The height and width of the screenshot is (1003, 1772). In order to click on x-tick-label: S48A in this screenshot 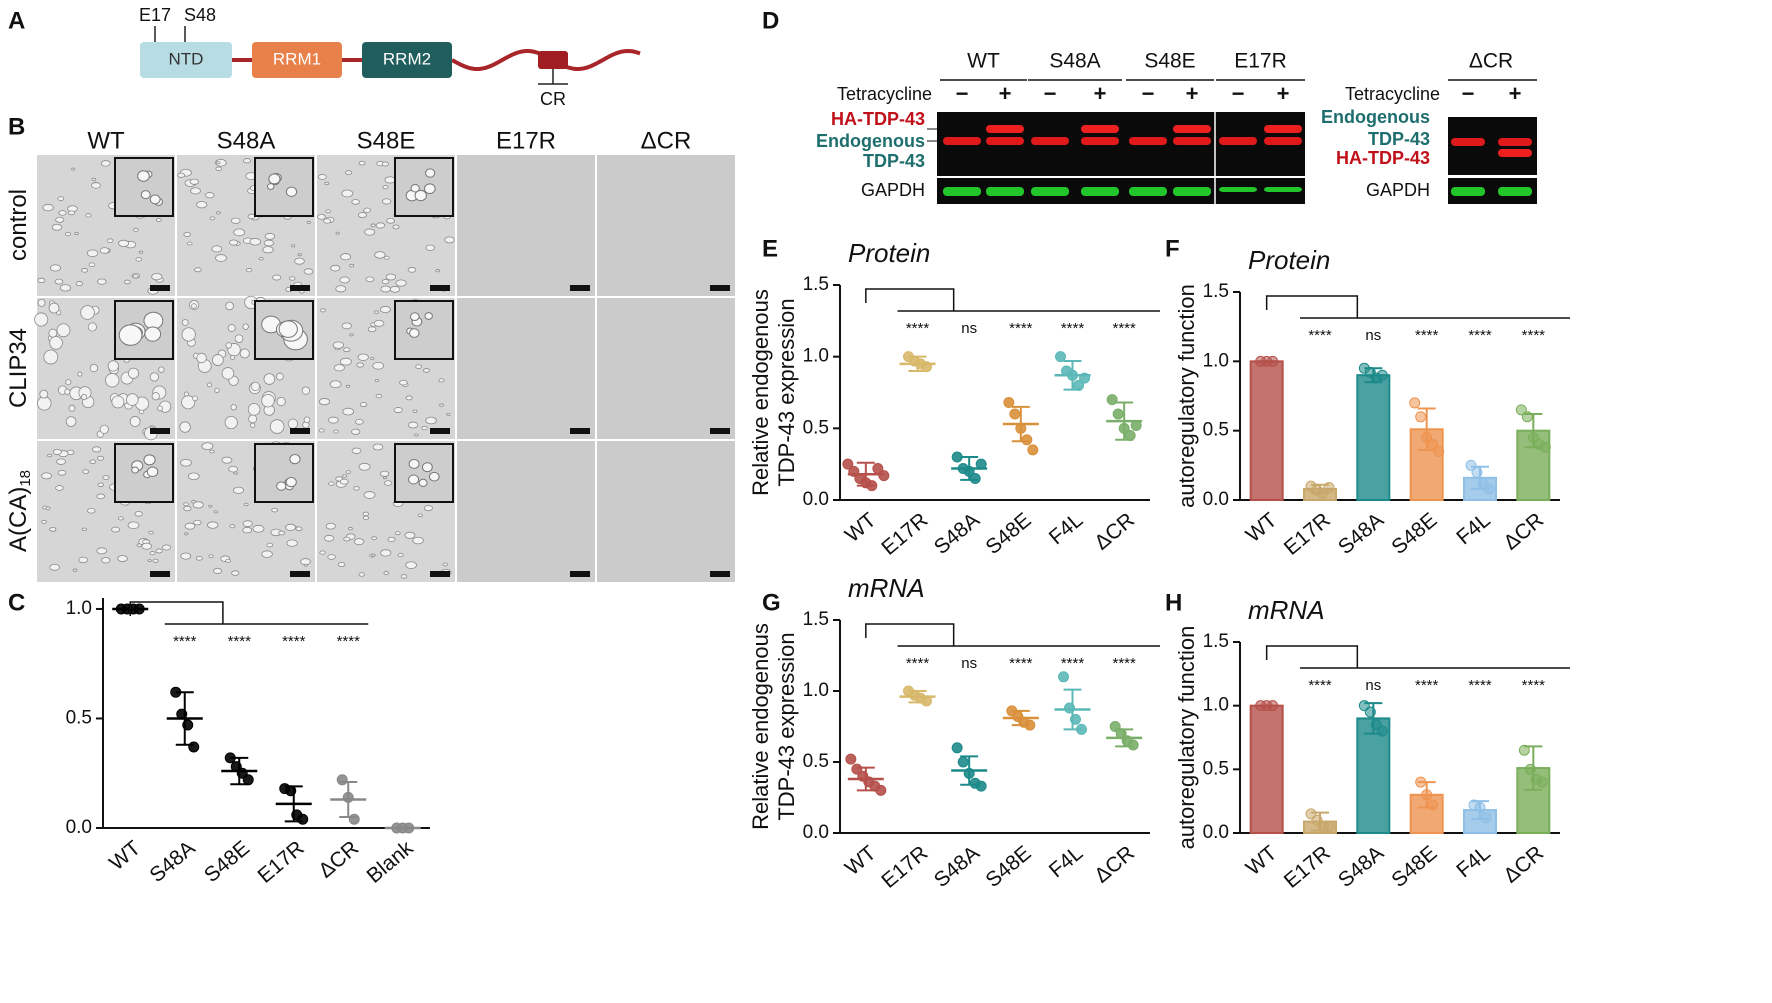, I will do `click(1361, 533)`.